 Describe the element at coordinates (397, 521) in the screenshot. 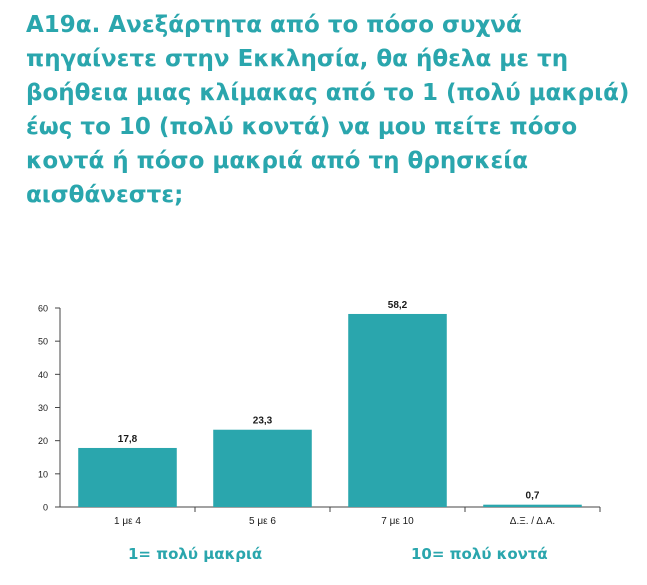

I see `category-label: 7 με 10` at that location.